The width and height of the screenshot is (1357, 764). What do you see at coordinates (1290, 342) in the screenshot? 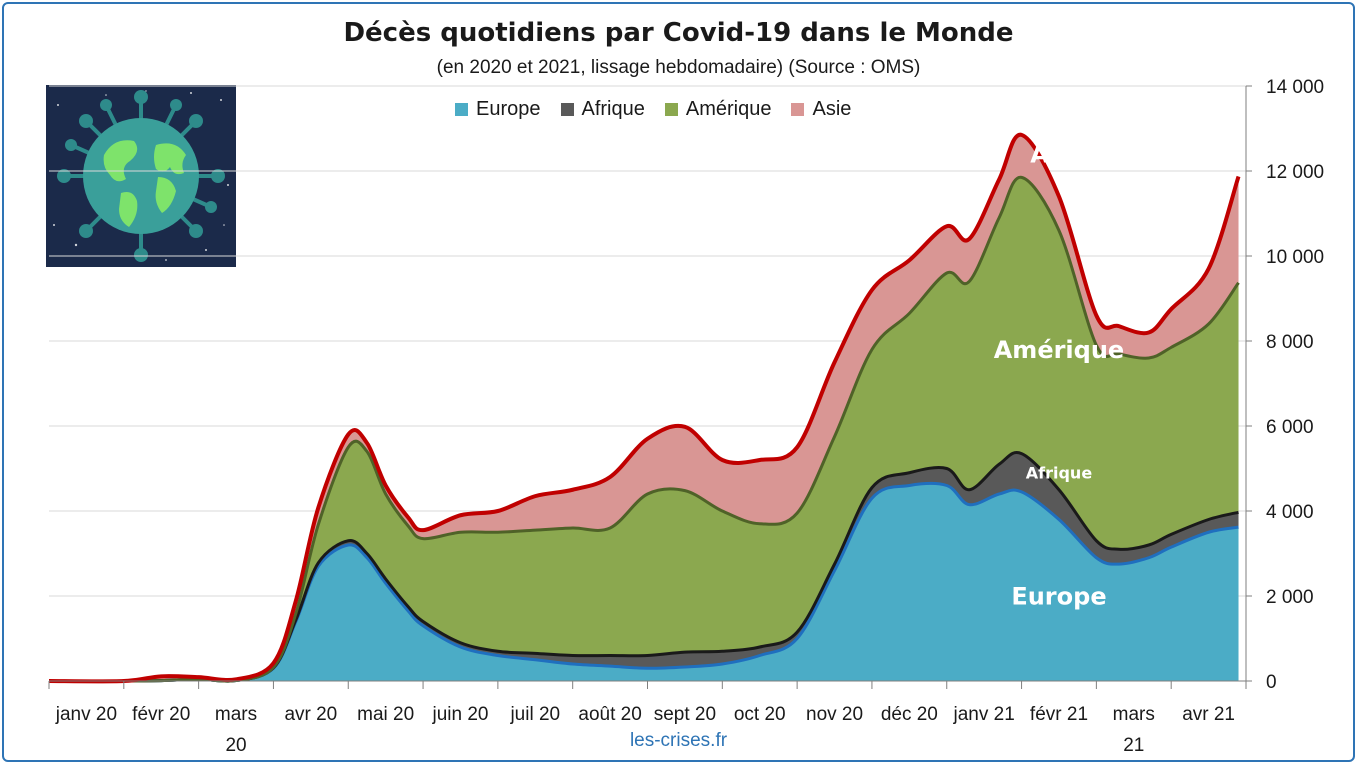
I see `y-tick-label-4: 8 000` at bounding box center [1290, 342].